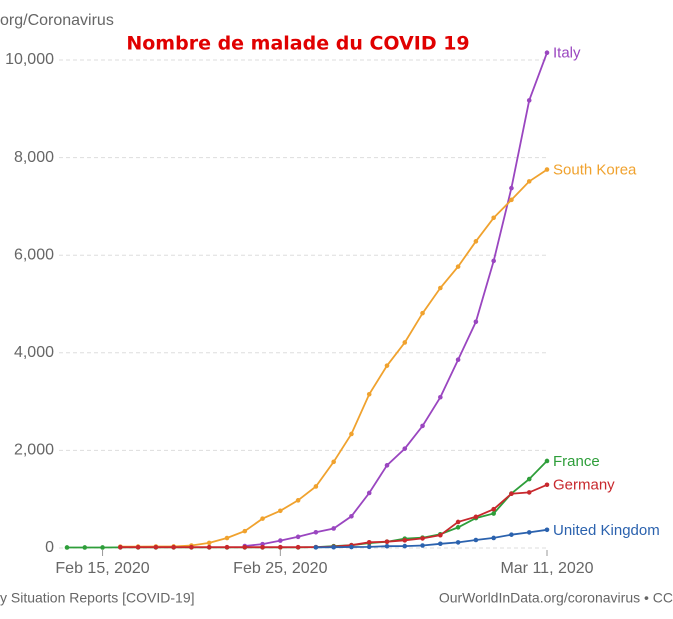  Describe the element at coordinates (280, 568) in the screenshot. I see `x-tick-label: Feb 25, 2020` at that location.